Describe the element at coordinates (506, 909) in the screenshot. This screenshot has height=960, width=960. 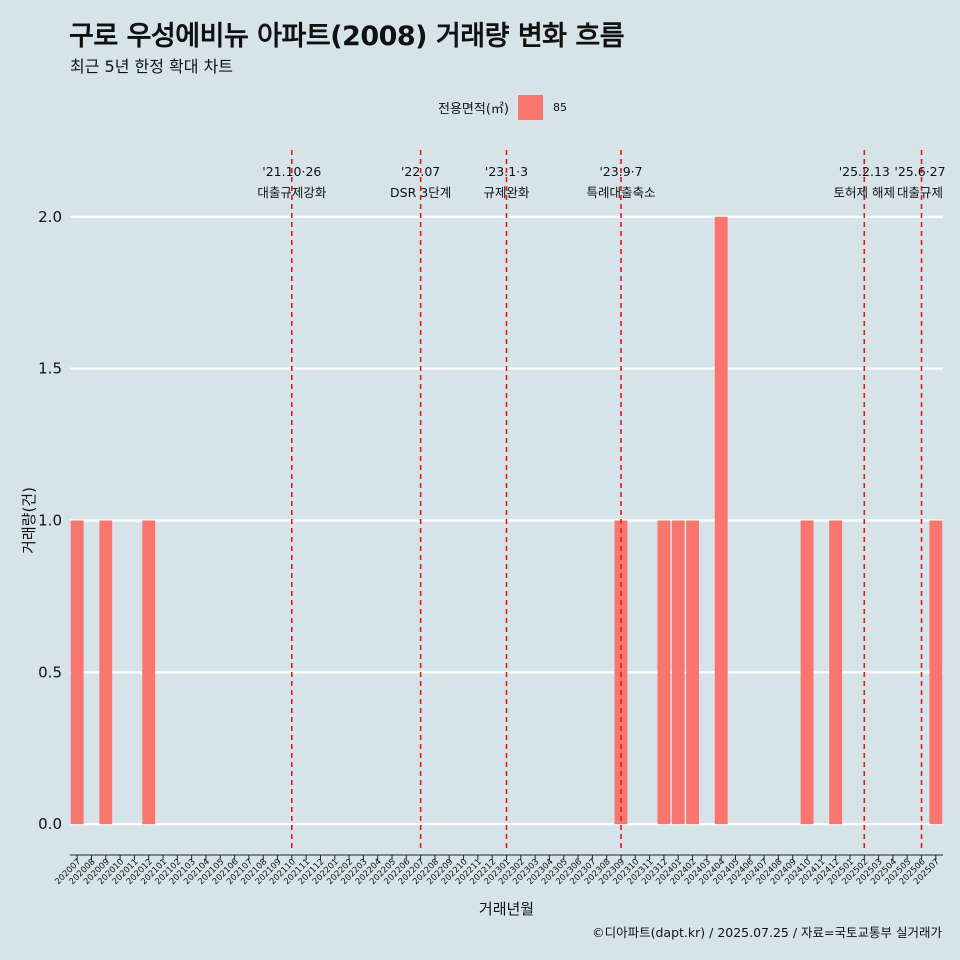
I see `x-axis-title: 거래년월` at that location.